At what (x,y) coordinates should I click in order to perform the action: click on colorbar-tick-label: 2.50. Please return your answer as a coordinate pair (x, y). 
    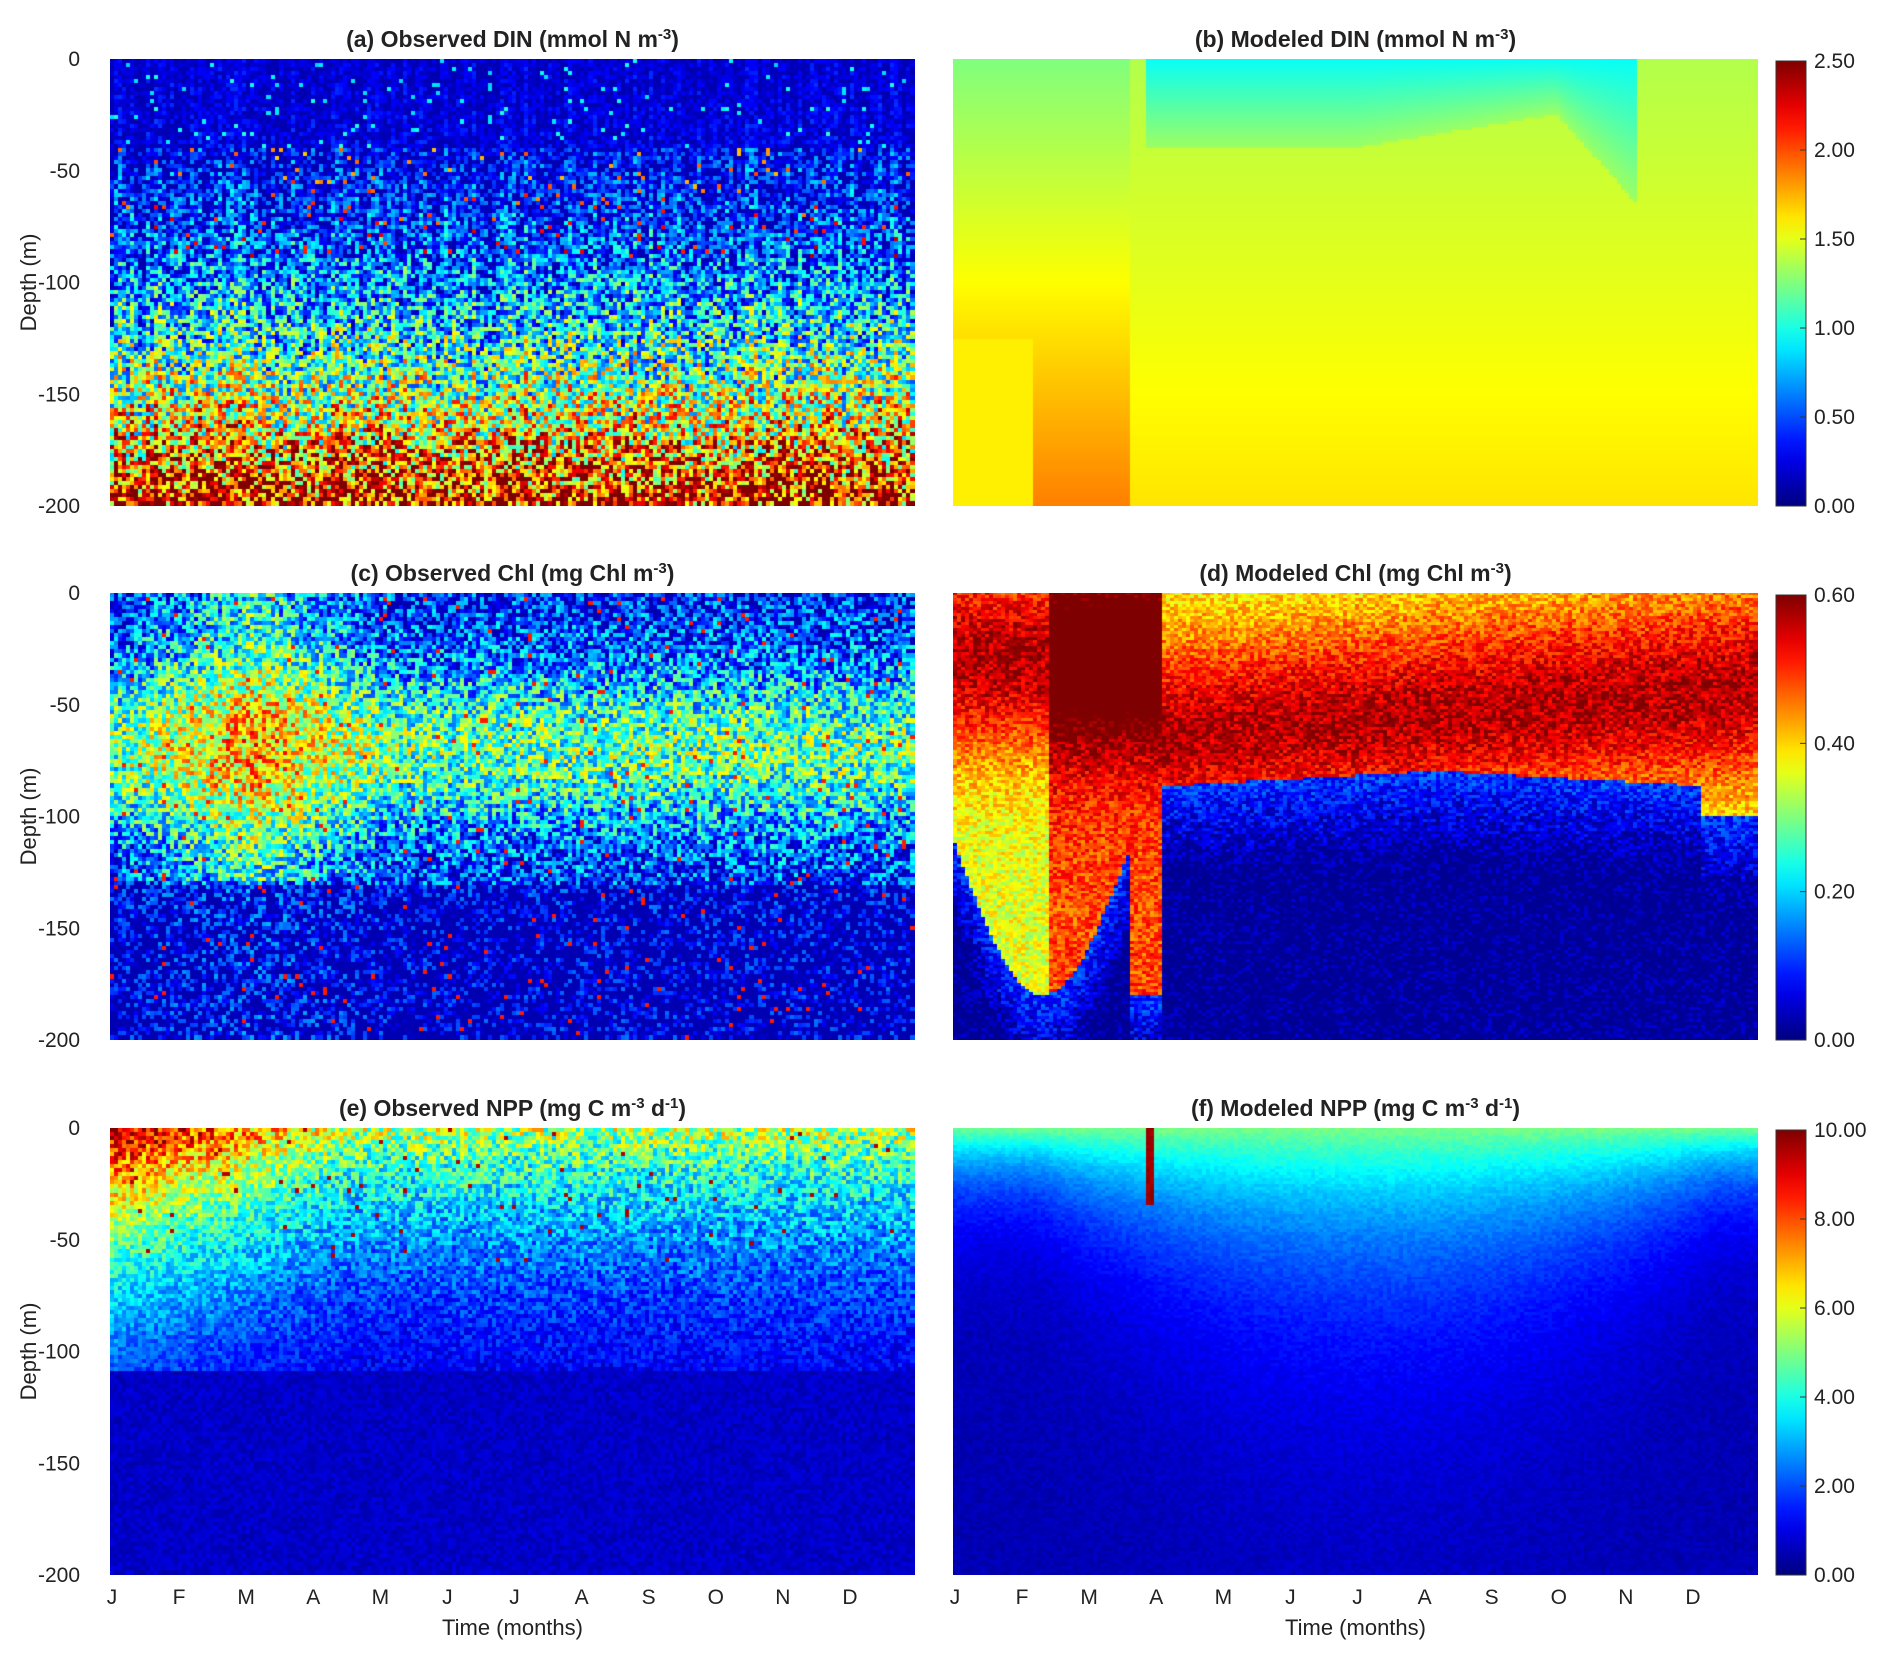
    Looking at the image, I should click on (1834, 61).